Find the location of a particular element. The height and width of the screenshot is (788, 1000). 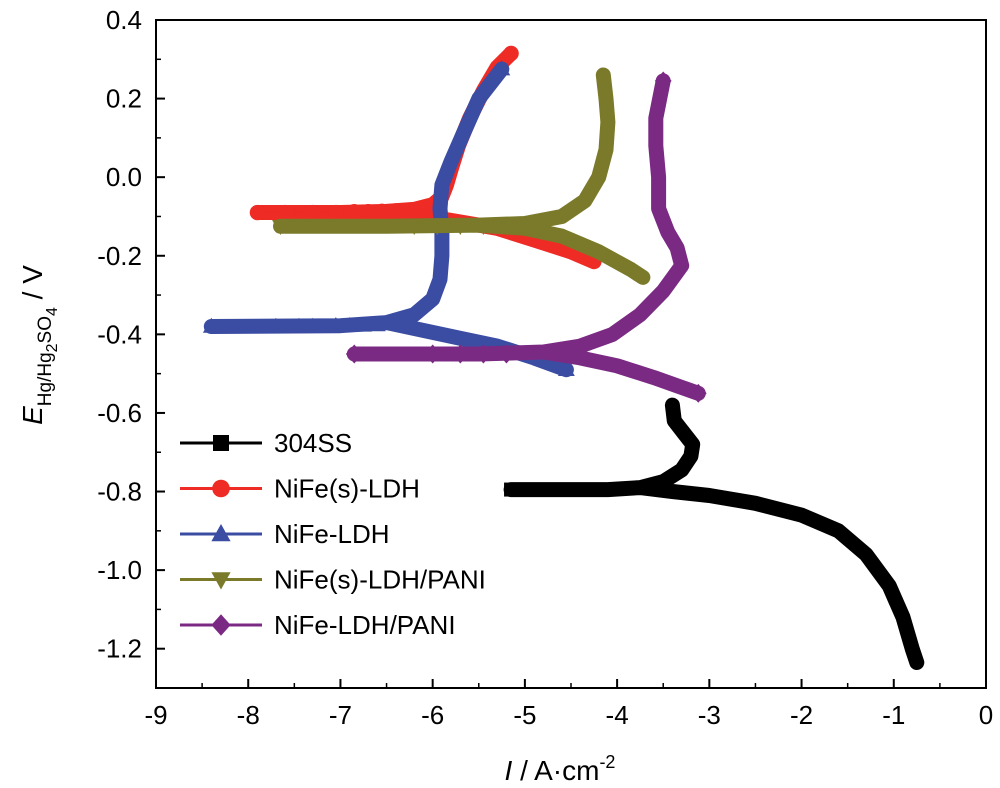

series-band-304ss is located at coordinates (714, 533).